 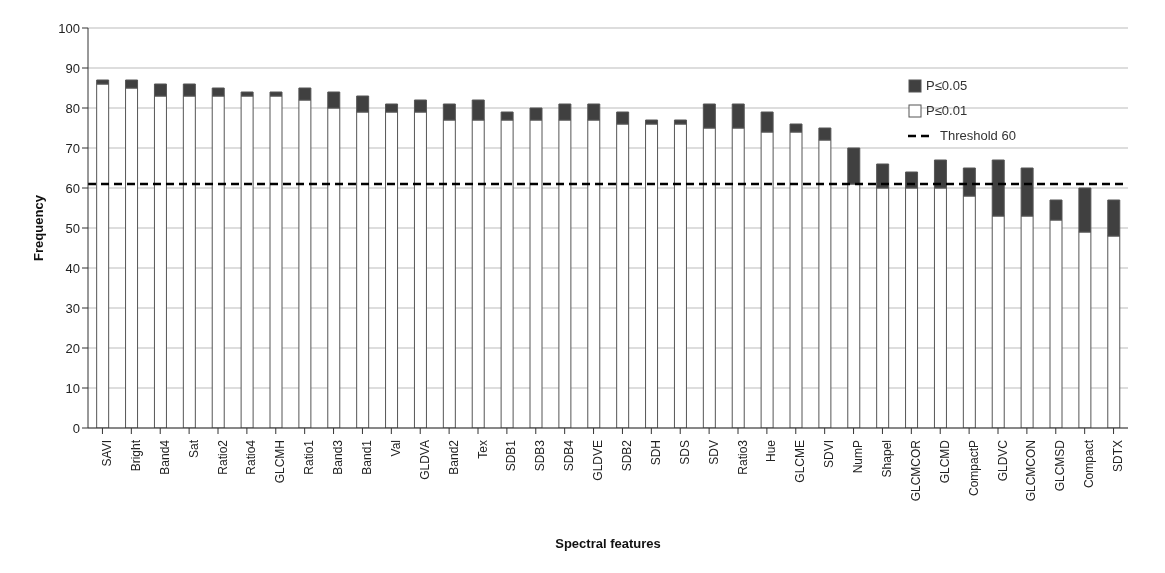 What do you see at coordinates (72, 108) in the screenshot?
I see `y-tick-label: 80` at bounding box center [72, 108].